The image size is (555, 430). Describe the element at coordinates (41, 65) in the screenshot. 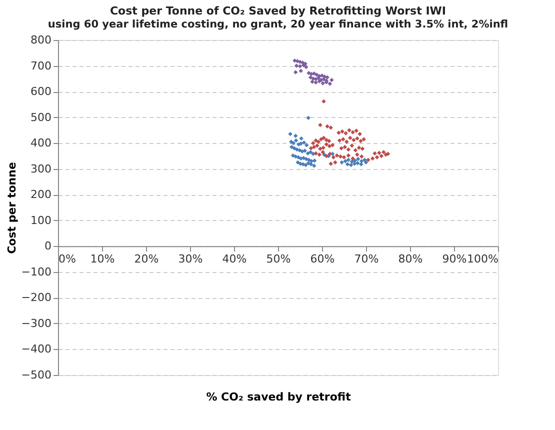

I see `y-tick-label: 700` at that location.